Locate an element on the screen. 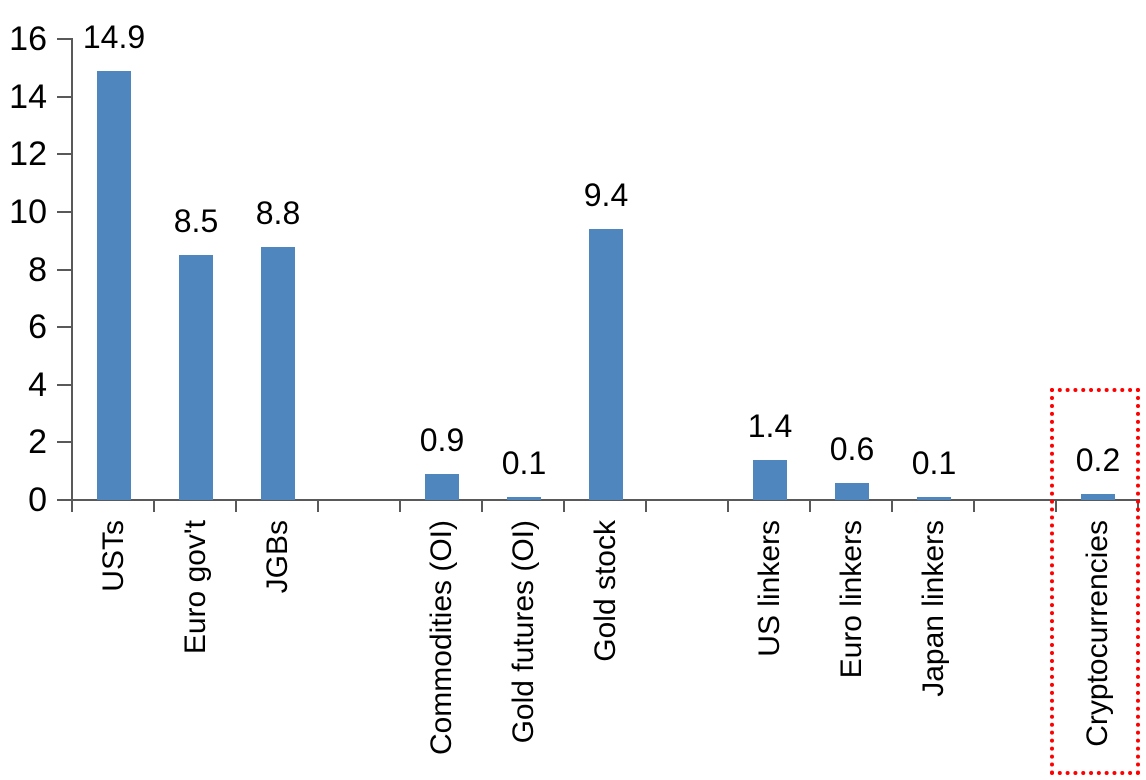 Image resolution: width=1146 pixels, height=780 pixels. bar-euro-linkers is located at coordinates (852, 491).